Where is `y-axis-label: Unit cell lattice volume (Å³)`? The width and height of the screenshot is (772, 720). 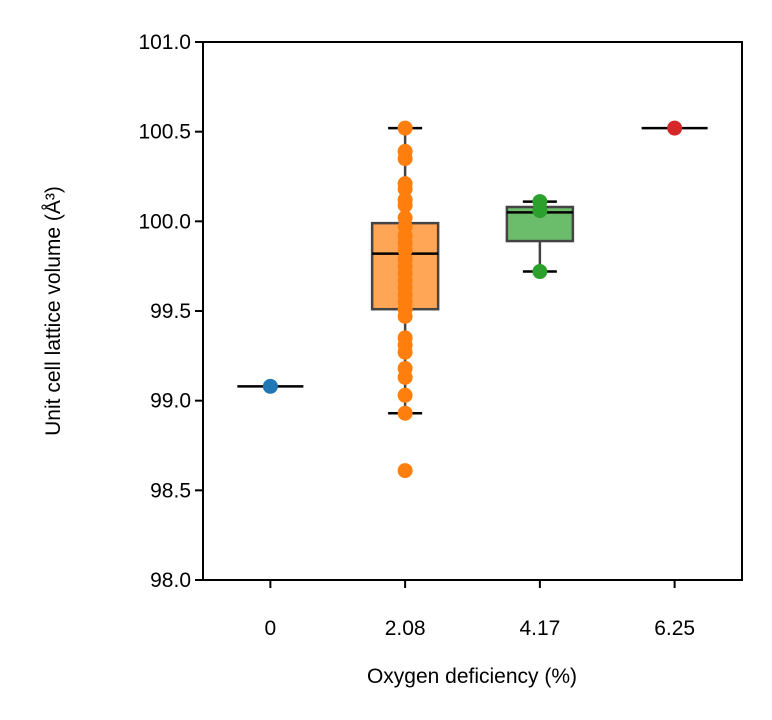
y-axis-label: Unit cell lattice volume (Å³) is located at coordinates (53, 311).